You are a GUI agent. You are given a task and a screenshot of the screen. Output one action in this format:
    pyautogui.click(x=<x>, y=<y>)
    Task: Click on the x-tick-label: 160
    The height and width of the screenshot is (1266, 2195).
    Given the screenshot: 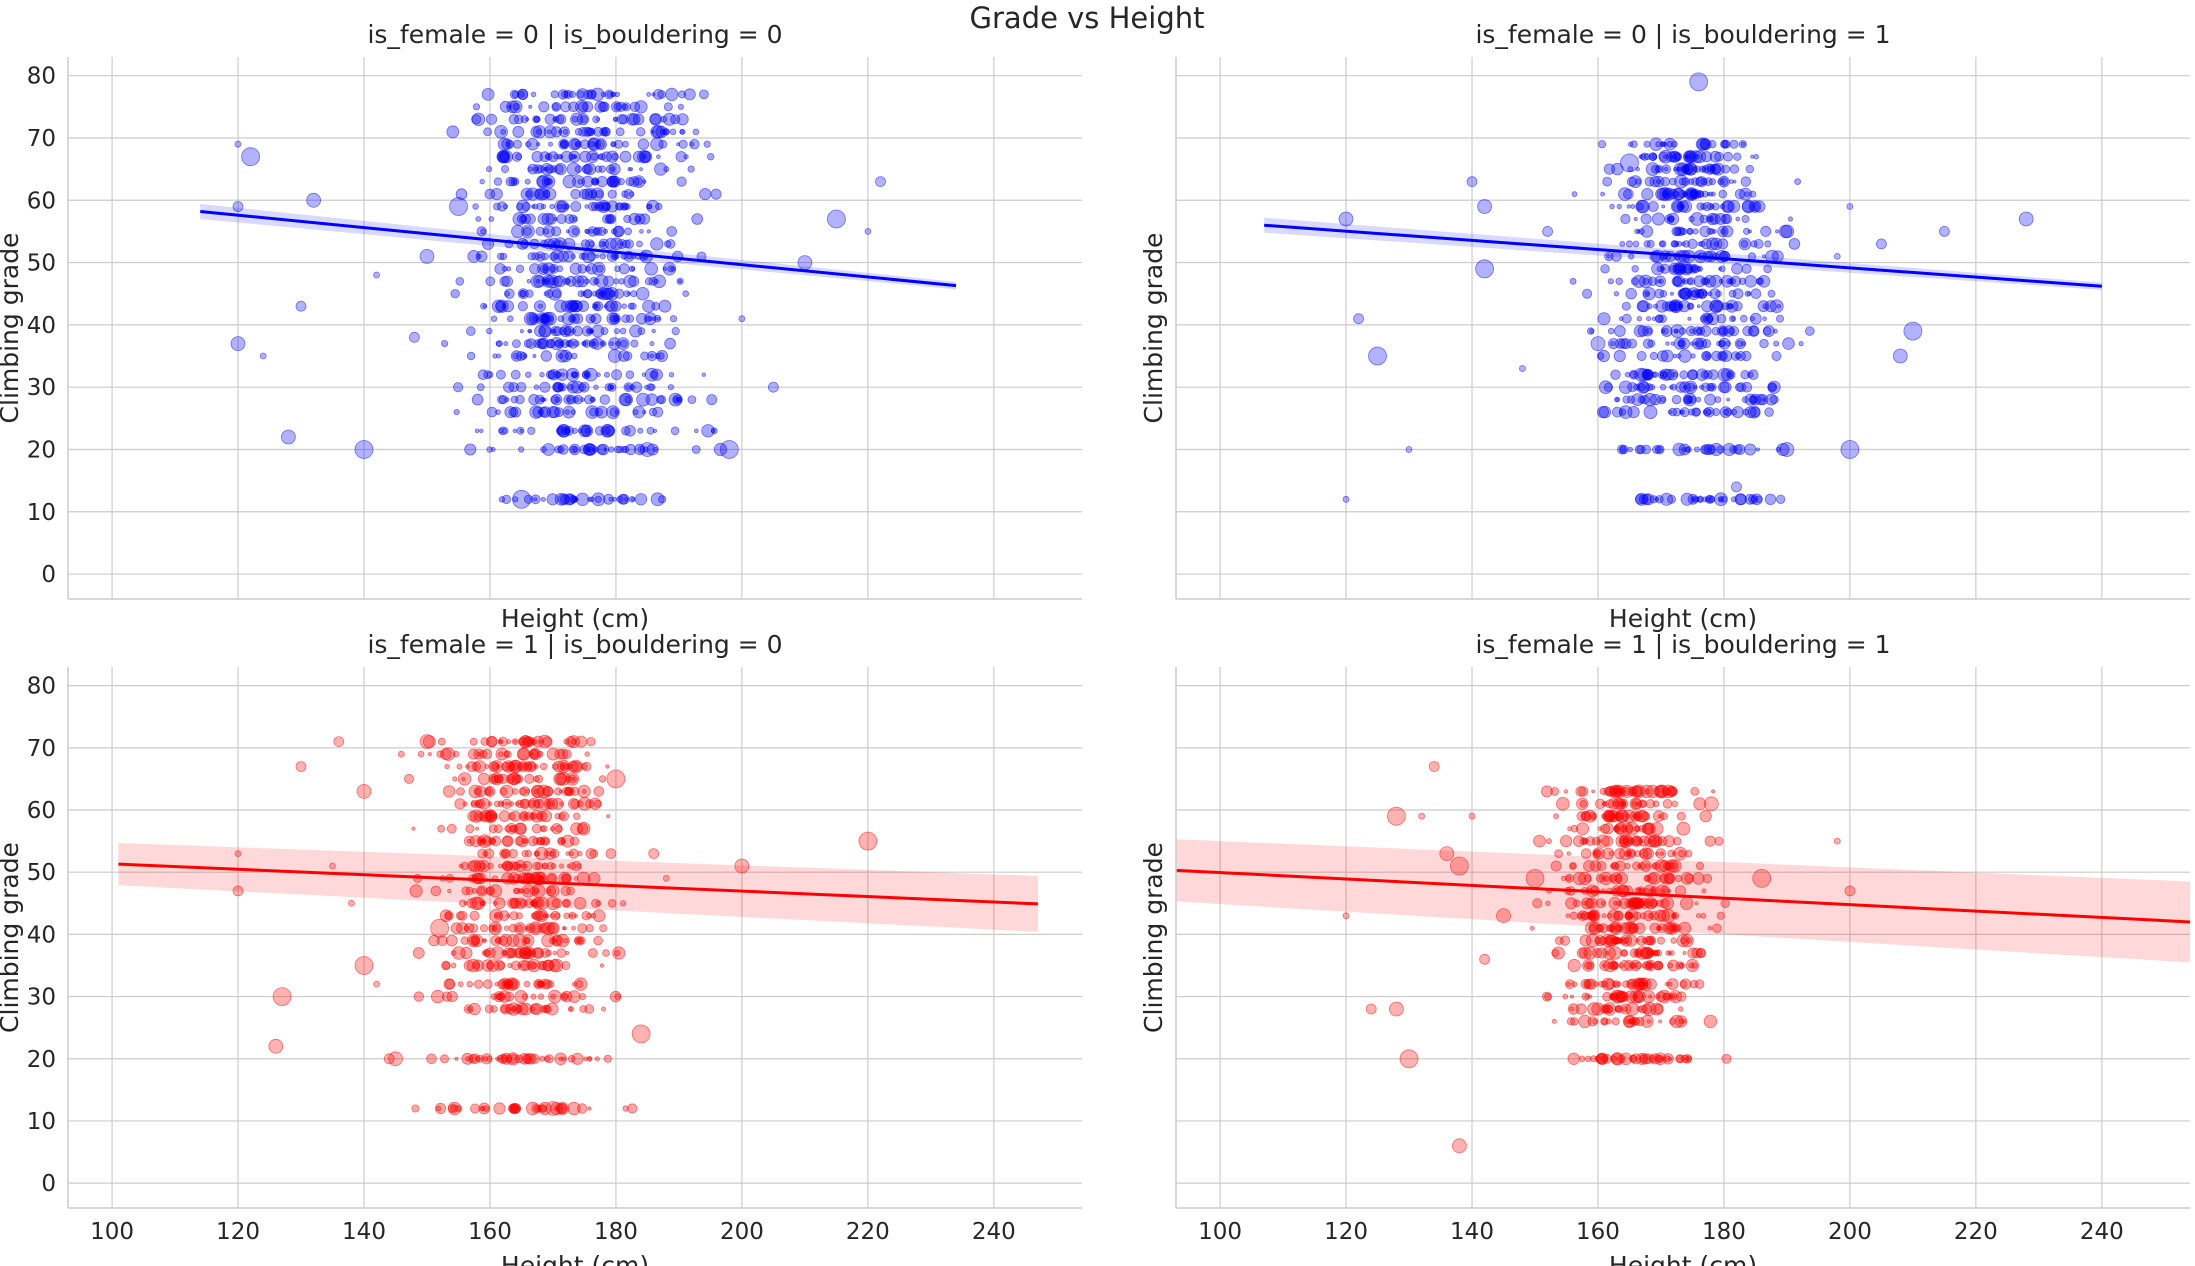 What is the action you would take?
    pyautogui.click(x=1598, y=1232)
    